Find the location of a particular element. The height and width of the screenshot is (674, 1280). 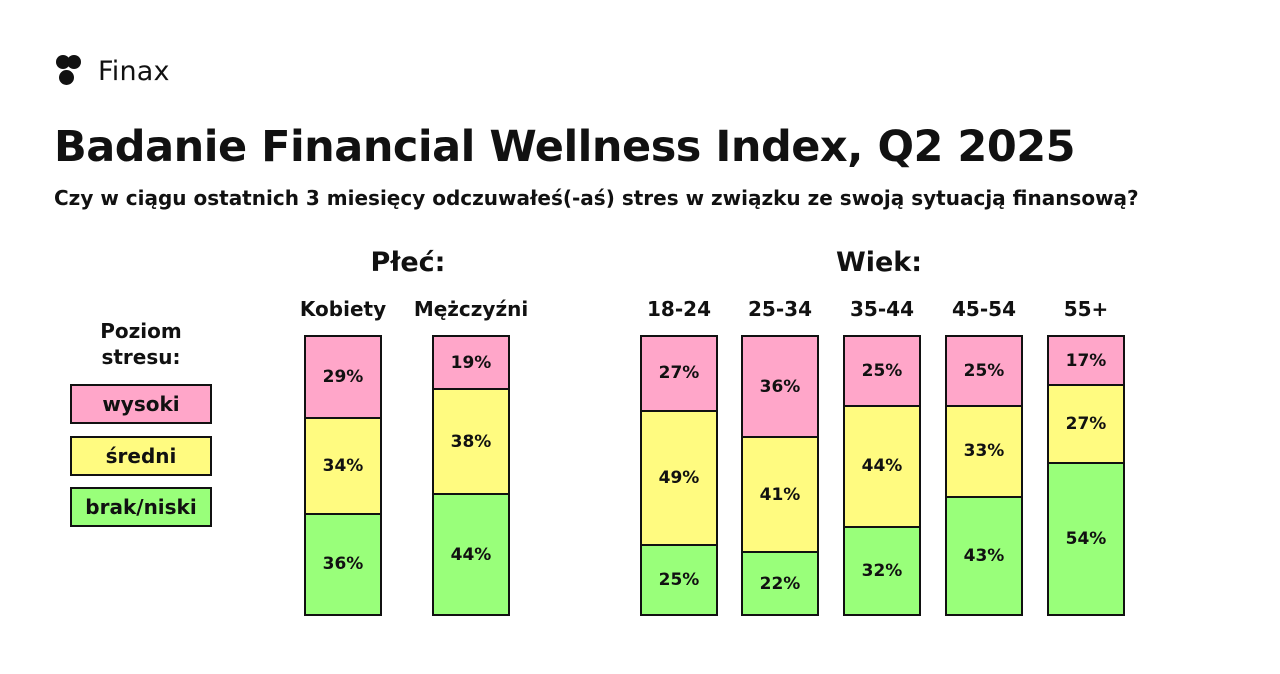

category-label: Kobiety is located at coordinates (343, 309).